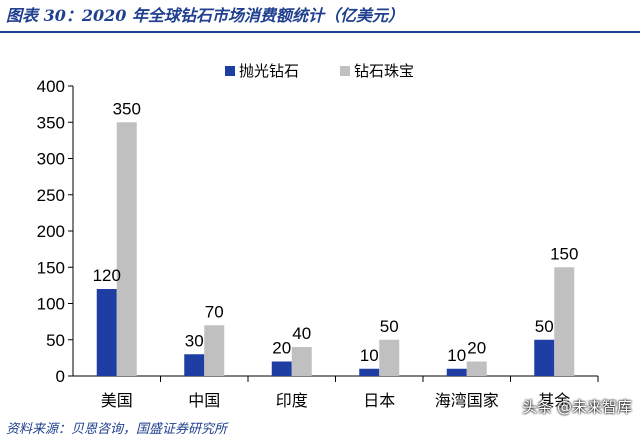  I want to click on y-tick-label: 150, so click(51, 267).